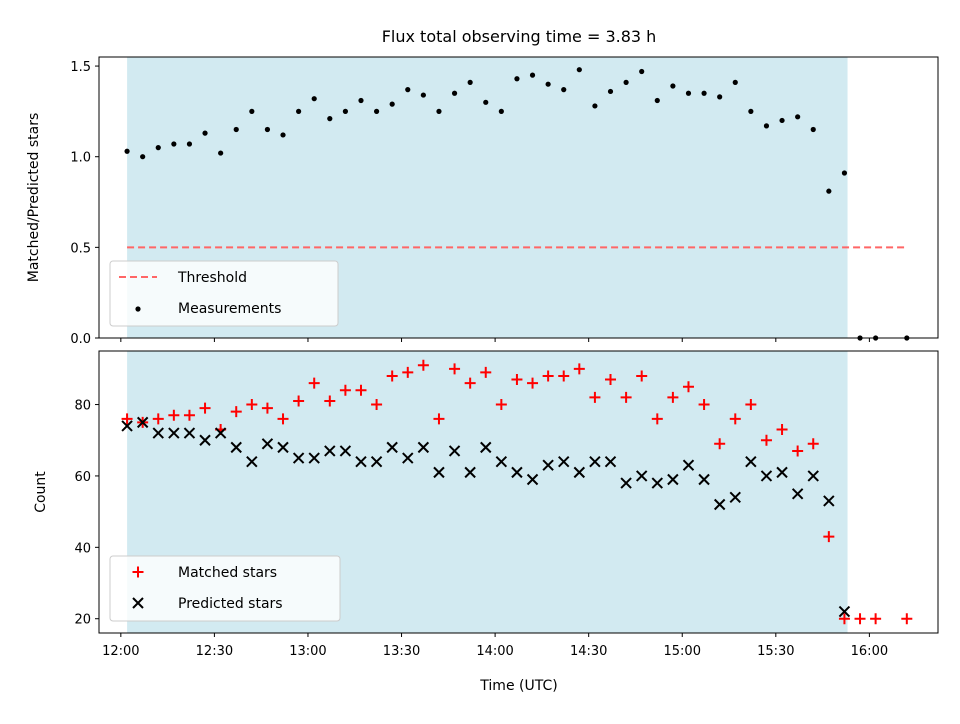  I want to click on bottom-legend-predicted-swatch, so click(138, 603).